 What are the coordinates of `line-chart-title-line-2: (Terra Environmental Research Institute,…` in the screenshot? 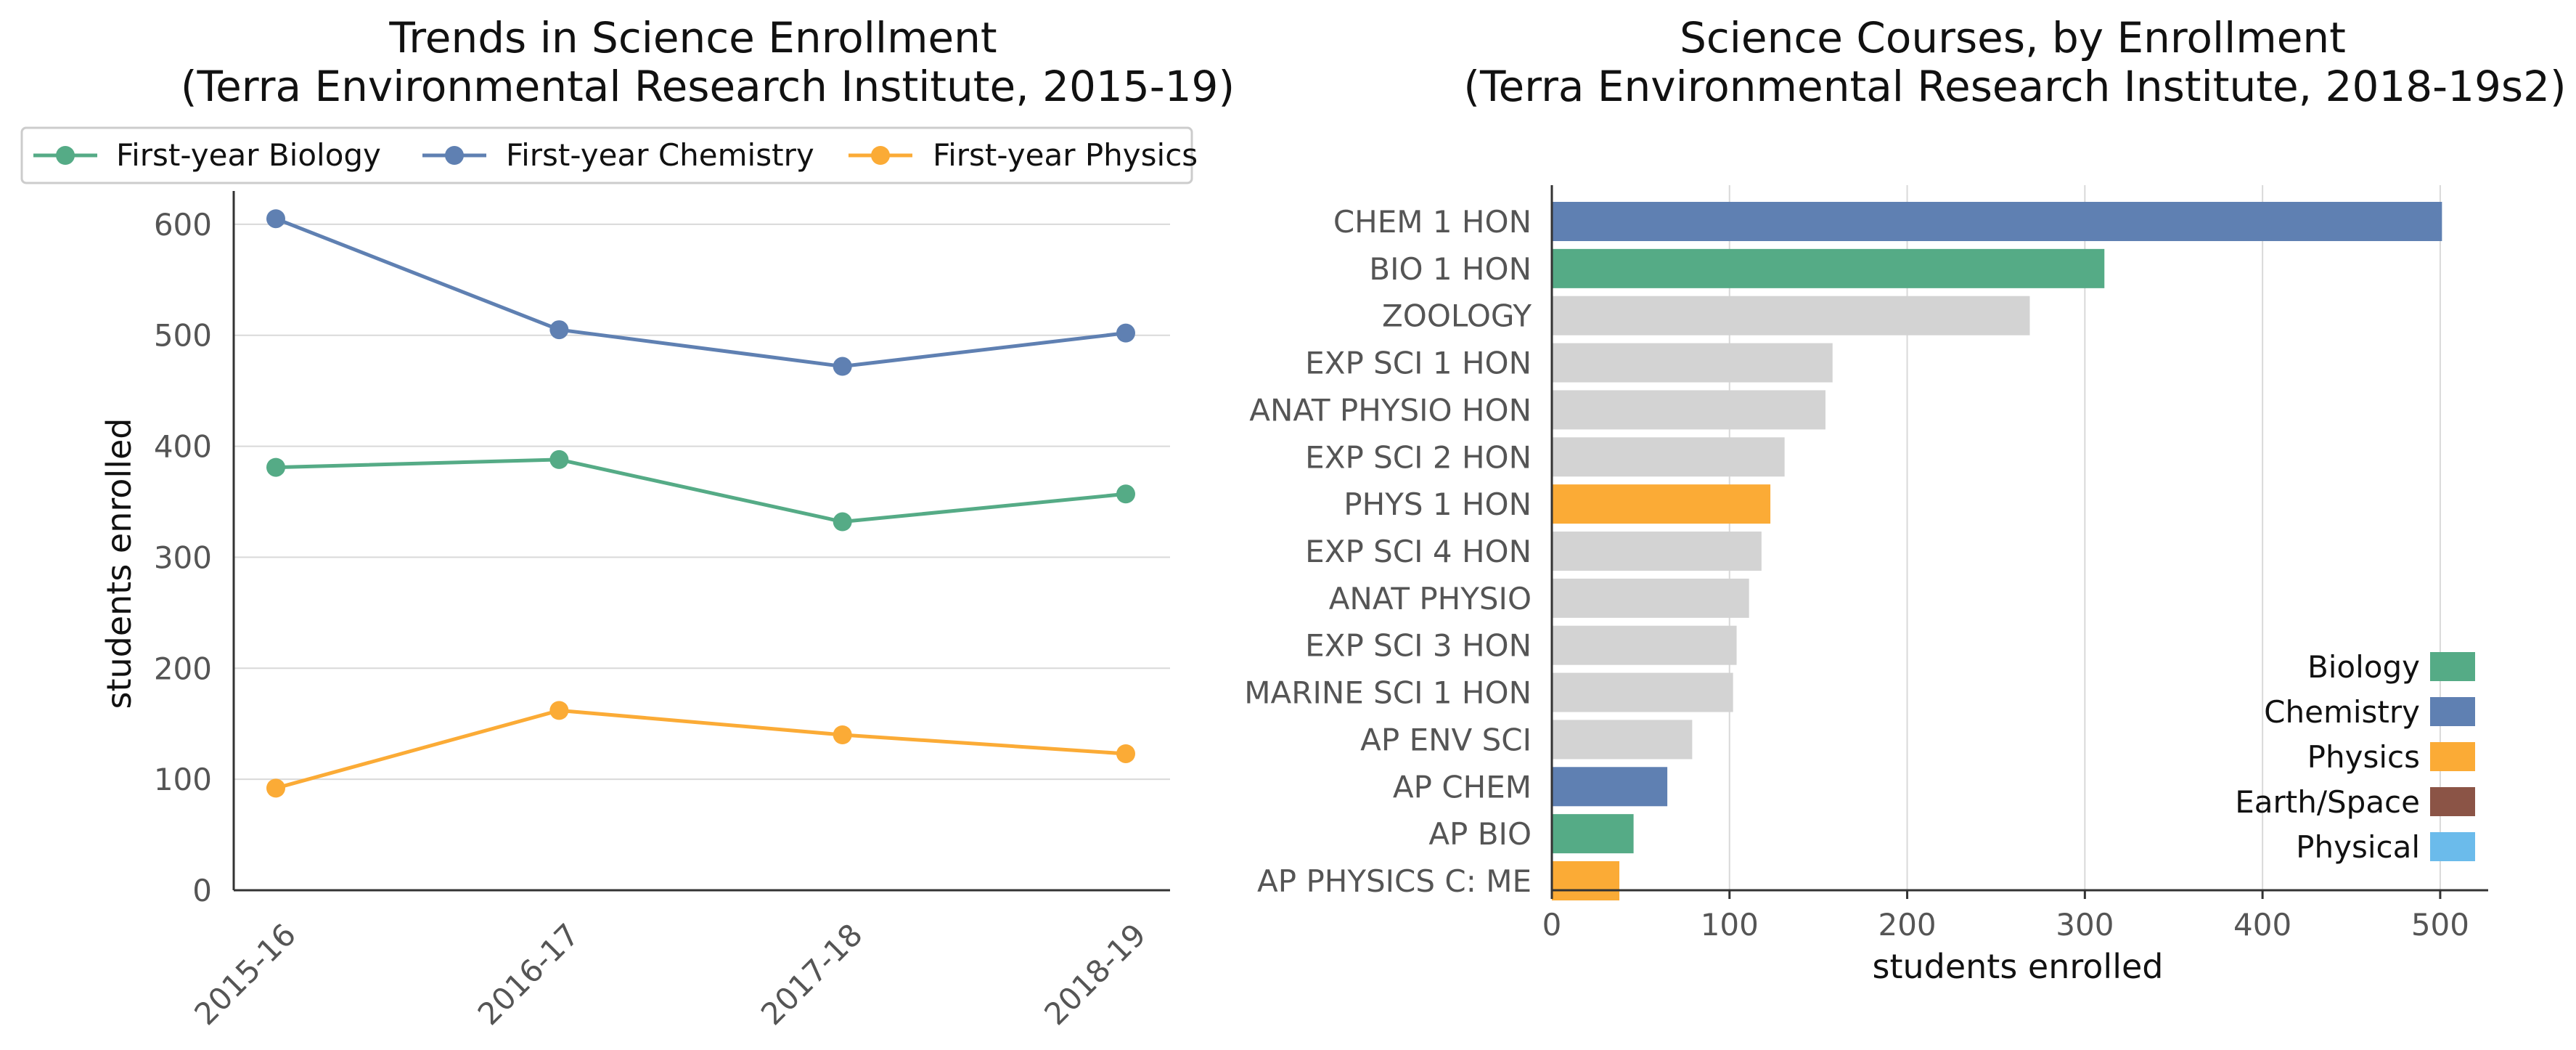 It's located at (708, 87).